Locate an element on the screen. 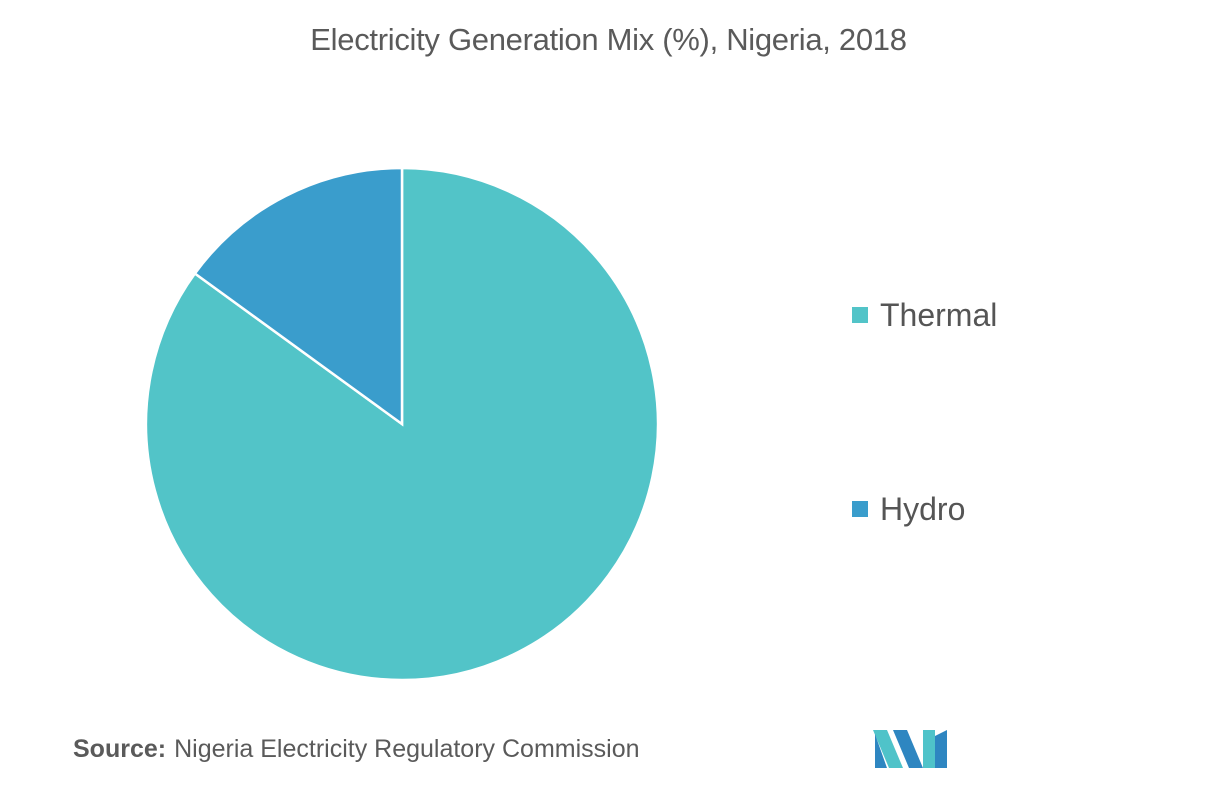 Image resolution: width=1217 pixels, height=787 pixels. legend-item-hydro: Hydro is located at coordinates (924, 509).